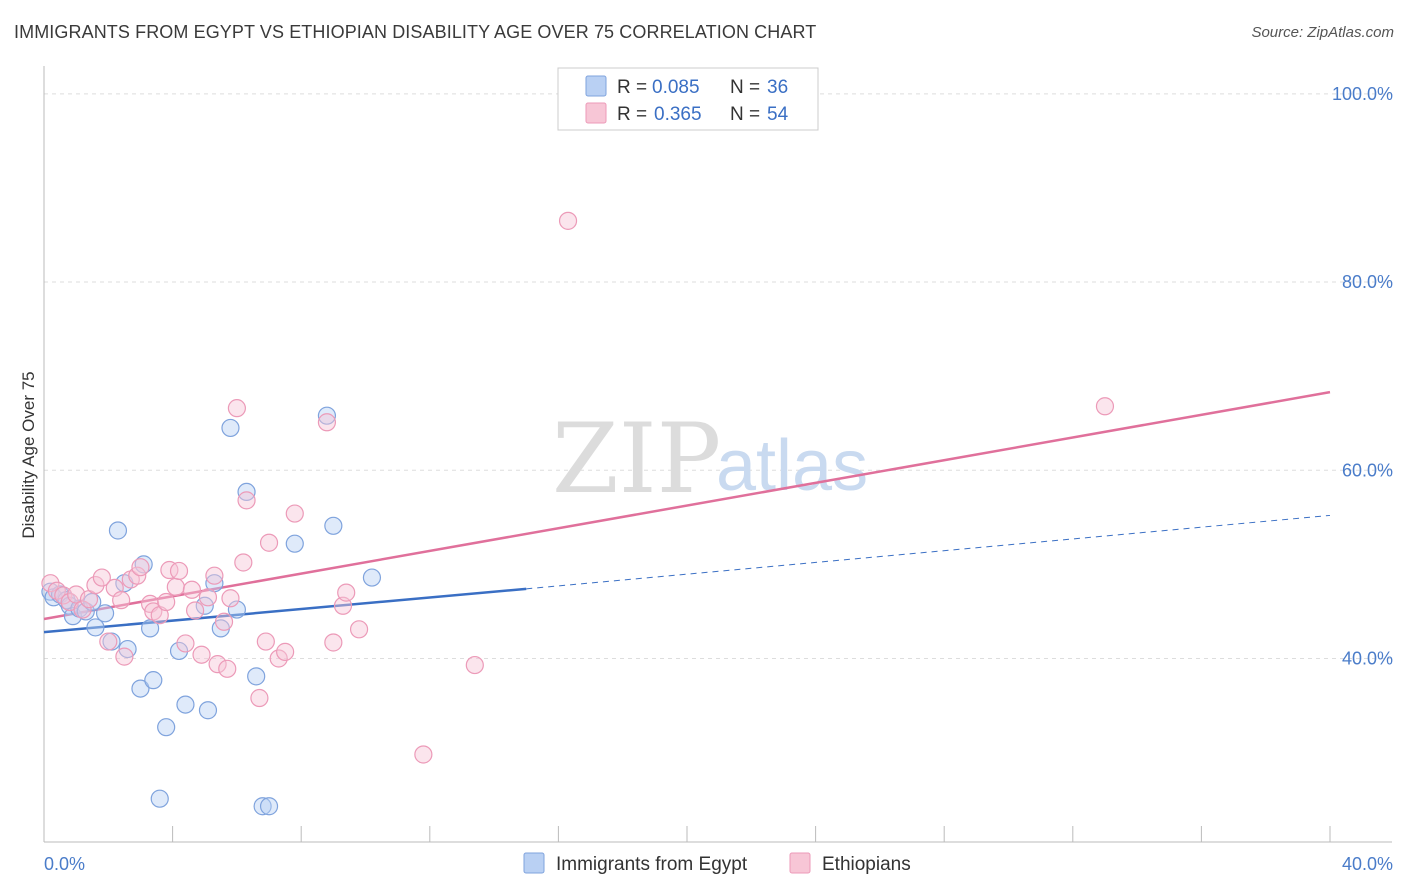 The height and width of the screenshot is (892, 1406). Describe the element at coordinates (1367, 282) in the screenshot. I see `y-tick-label-1: 80.0%` at that location.